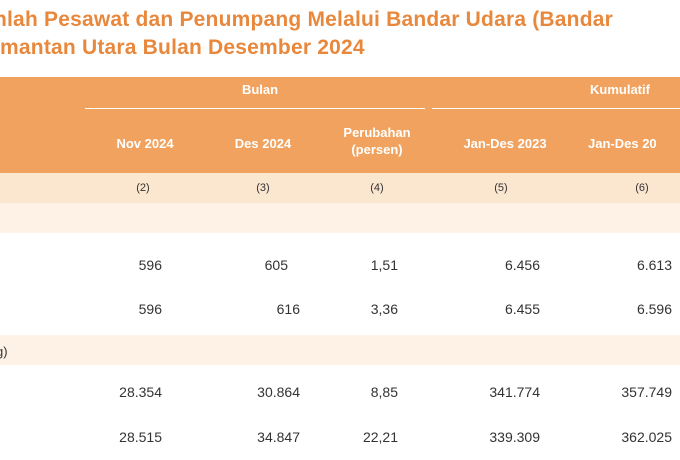  Describe the element at coordinates (384, 309) in the screenshot. I see `table-cell: 3,36` at that location.